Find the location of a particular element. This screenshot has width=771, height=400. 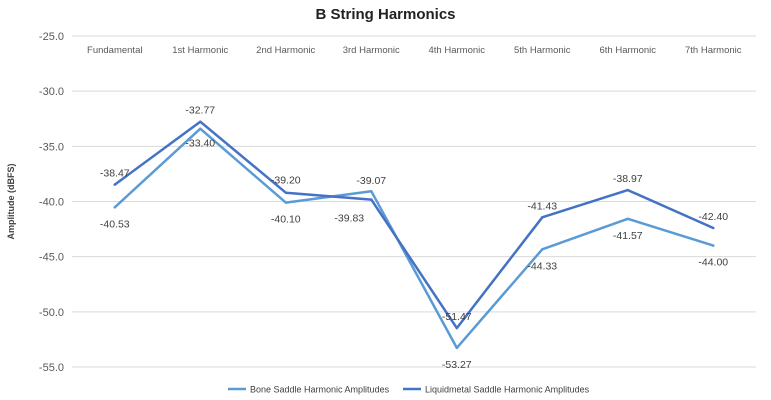

y-tick-label: -55.0 is located at coordinates (51, 368).